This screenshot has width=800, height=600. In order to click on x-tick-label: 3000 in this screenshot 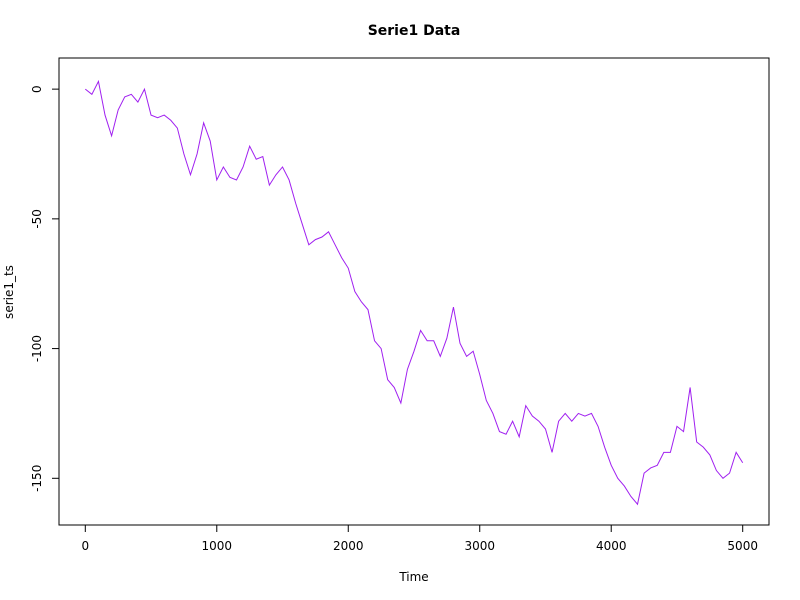, I will do `click(479, 546)`.